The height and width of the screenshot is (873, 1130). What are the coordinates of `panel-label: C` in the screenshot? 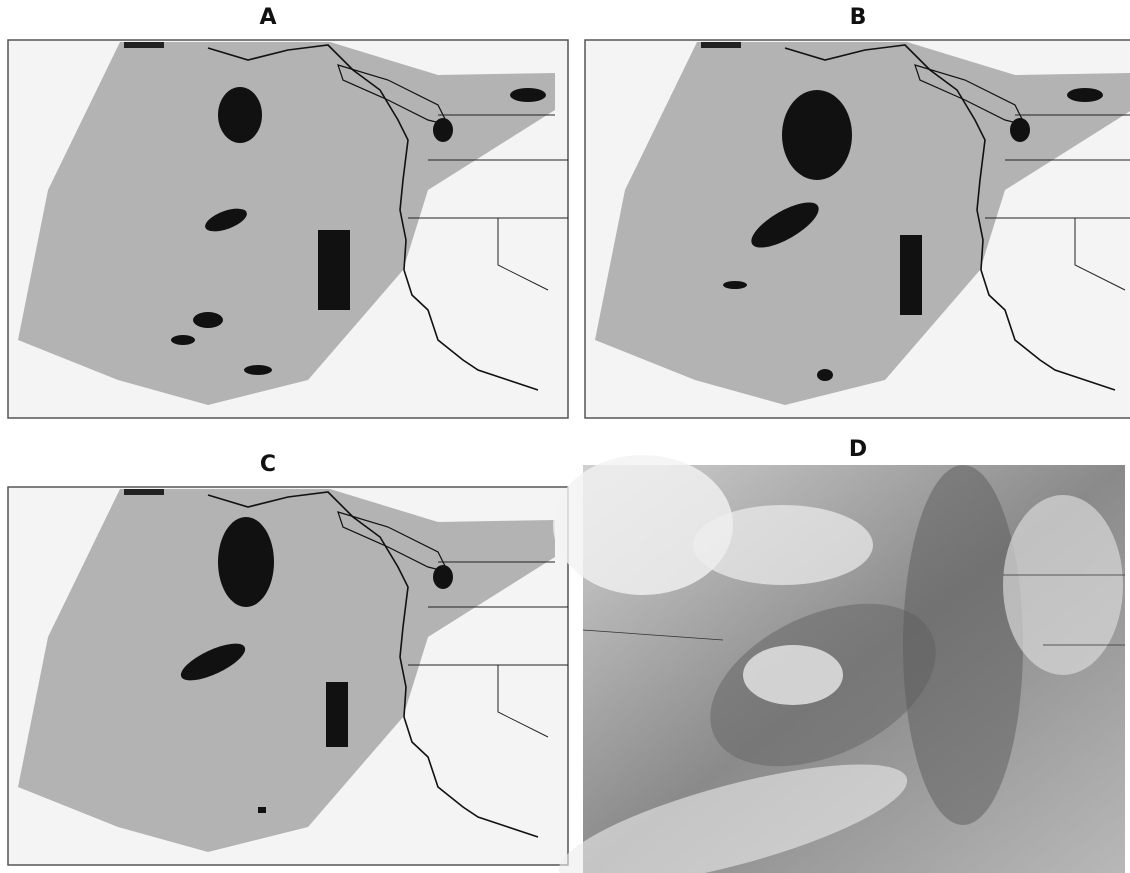 It's located at (268, 464).